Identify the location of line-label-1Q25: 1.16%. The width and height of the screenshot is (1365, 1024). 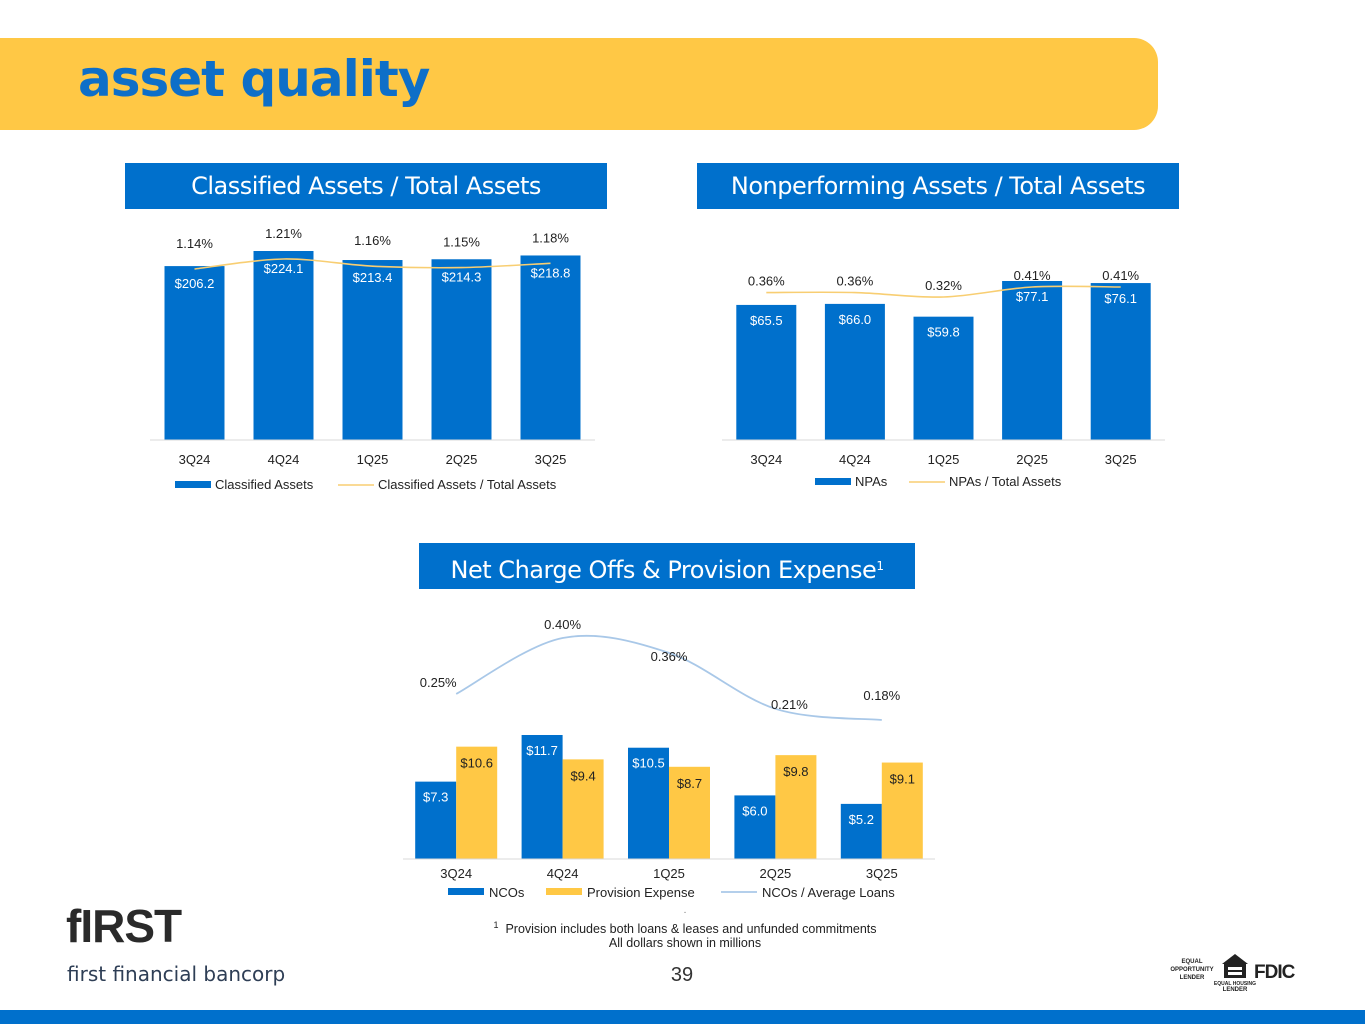
(372, 240).